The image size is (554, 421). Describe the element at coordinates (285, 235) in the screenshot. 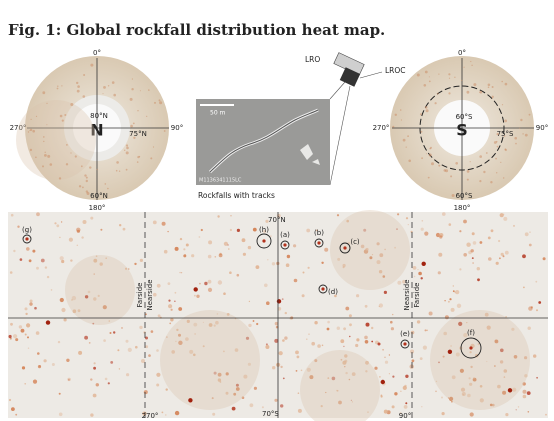

I see `site-label: (a)` at that location.